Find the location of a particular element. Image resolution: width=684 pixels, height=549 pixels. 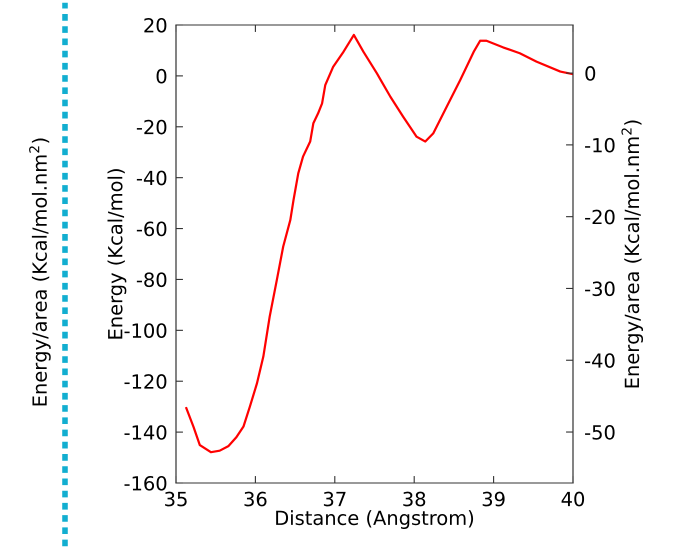

x-tick-label: 39 is located at coordinates (493, 499).